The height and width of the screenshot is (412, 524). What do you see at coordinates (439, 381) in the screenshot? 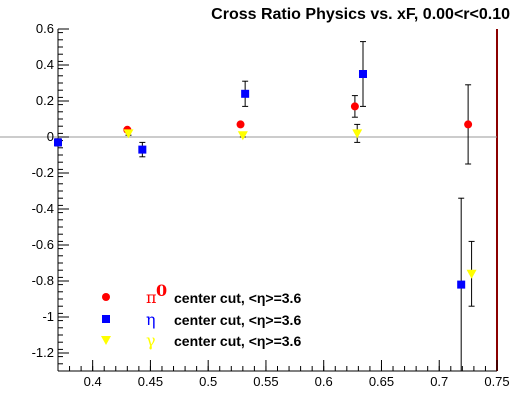
I see `x-tick-label: 0.7` at bounding box center [439, 381].